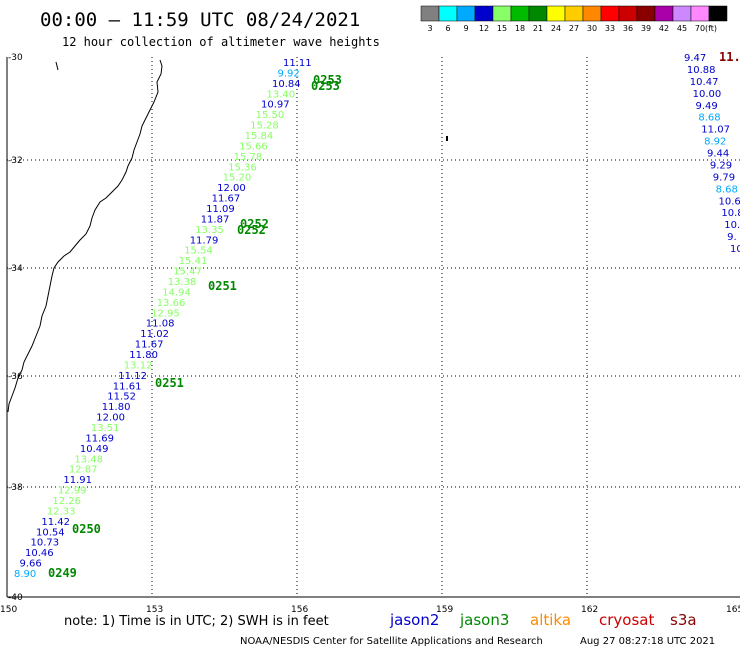  What do you see at coordinates (154, 334) in the screenshot?
I see `swh-value-label: 11.02` at bounding box center [154, 334].